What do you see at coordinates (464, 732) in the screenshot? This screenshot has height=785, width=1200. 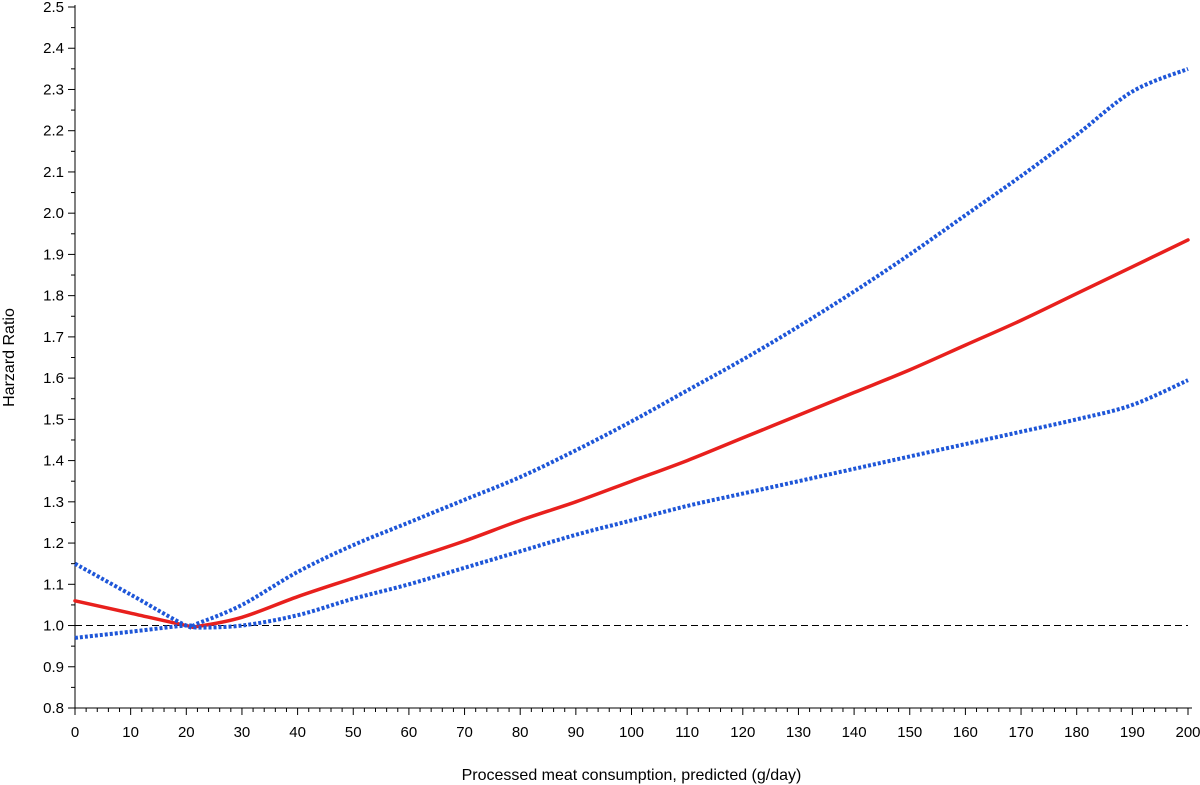 I see `x-tick-label: 70` at bounding box center [464, 732].